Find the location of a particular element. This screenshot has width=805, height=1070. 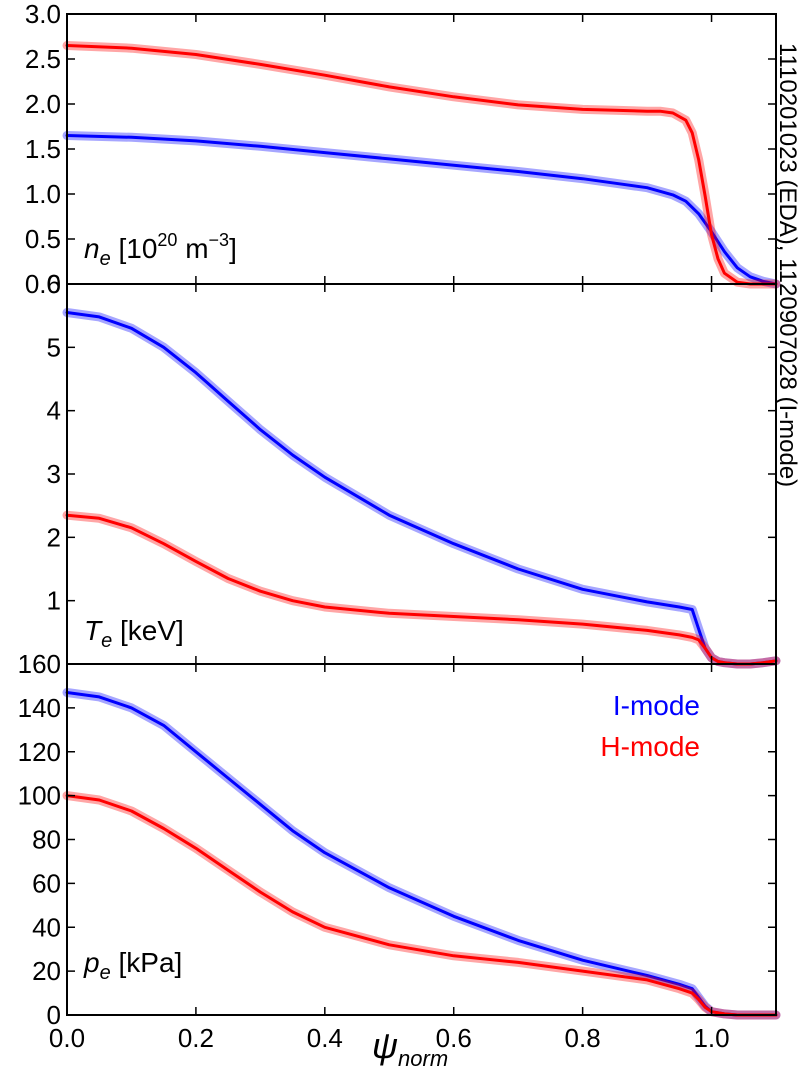

legend-entry-i-mode: I-mode is located at coordinates (656, 705).